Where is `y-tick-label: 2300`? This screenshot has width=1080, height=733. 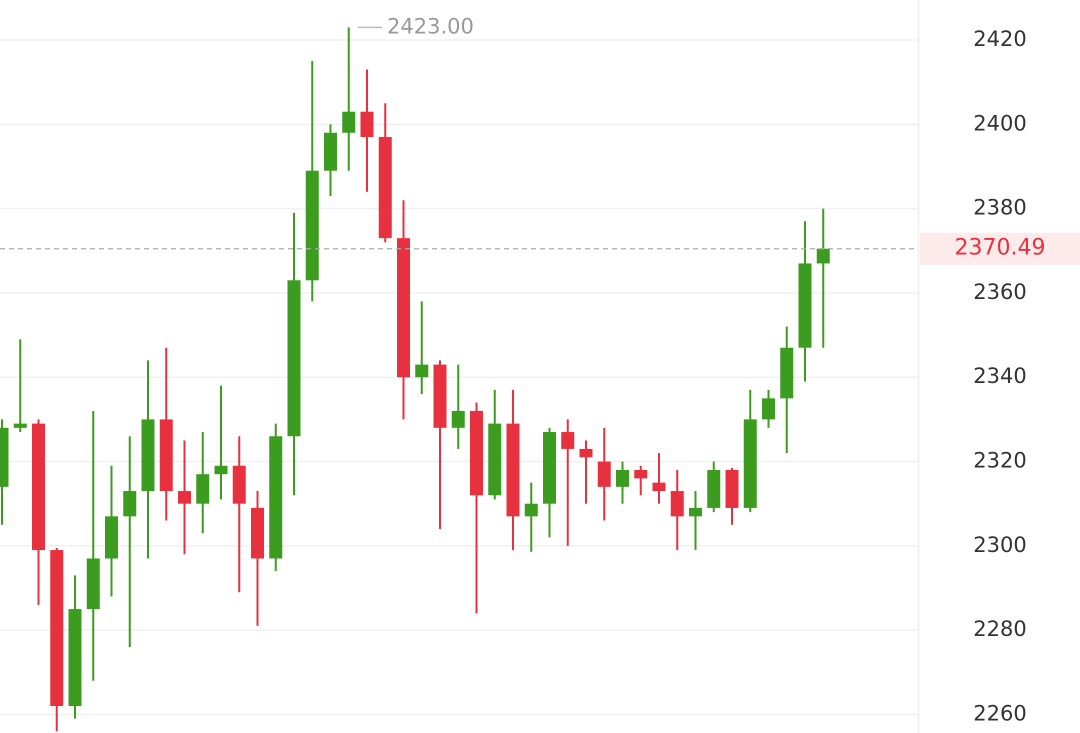 y-tick-label: 2300 is located at coordinates (999, 545).